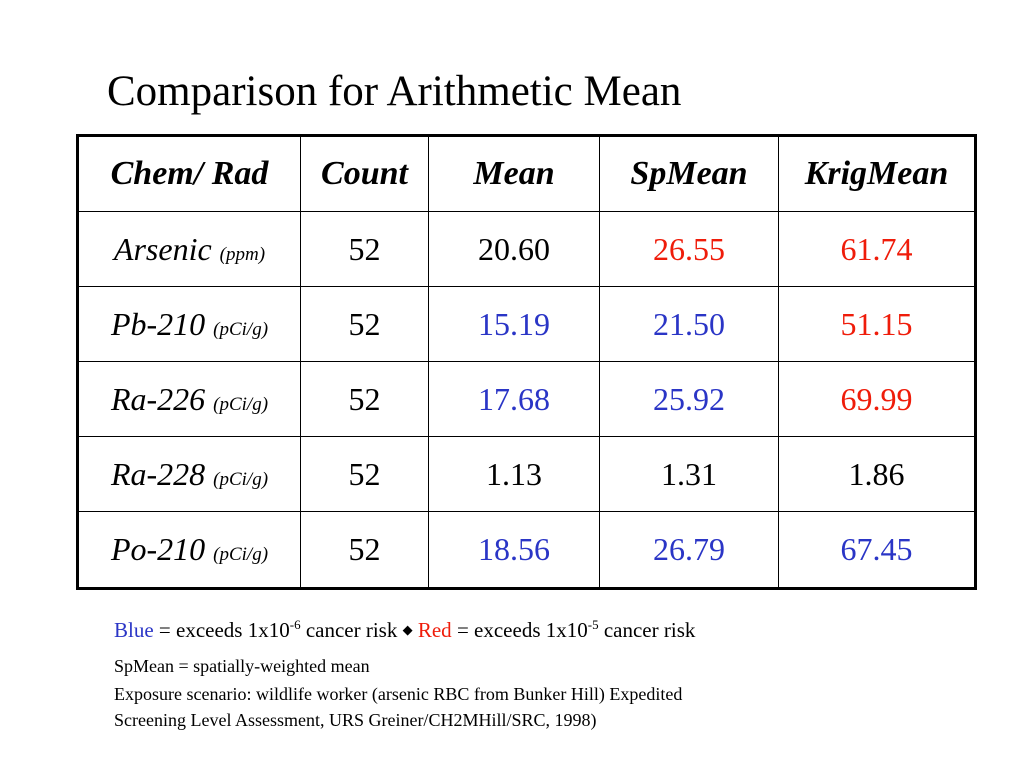  Describe the element at coordinates (351, 630) in the screenshot. I see `legend-blue-text-post: cancer risk` at that location.